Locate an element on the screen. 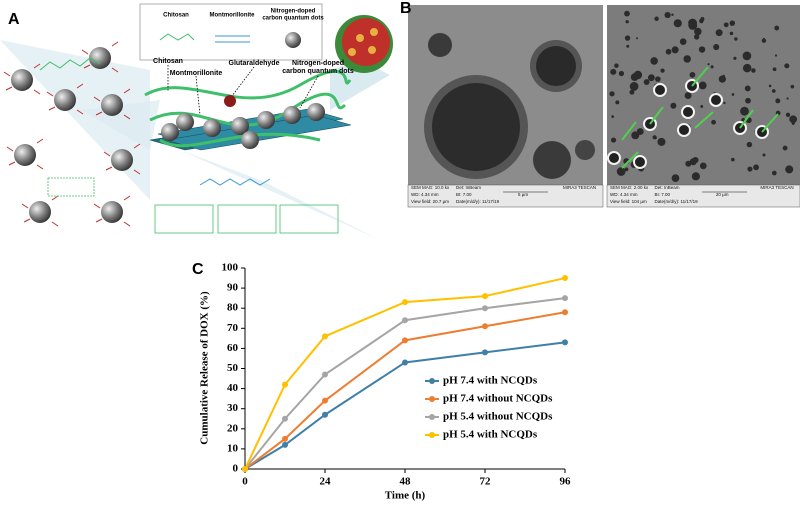  glutaraldehyde is located at coordinates (230, 101).